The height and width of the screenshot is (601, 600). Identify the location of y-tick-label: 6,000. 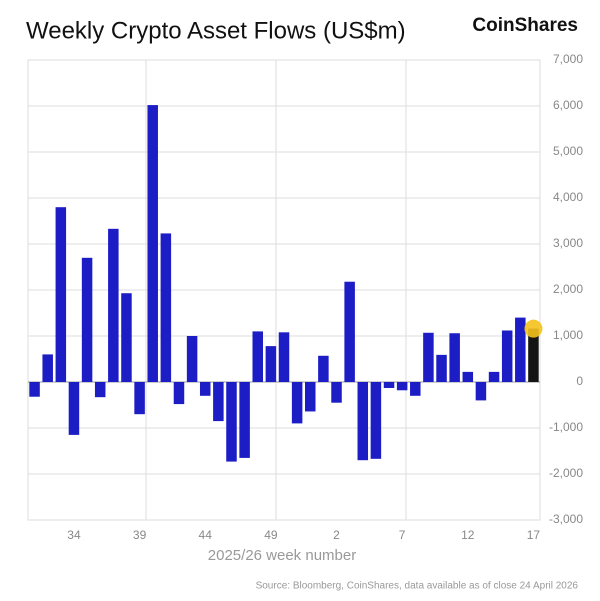
(568, 105).